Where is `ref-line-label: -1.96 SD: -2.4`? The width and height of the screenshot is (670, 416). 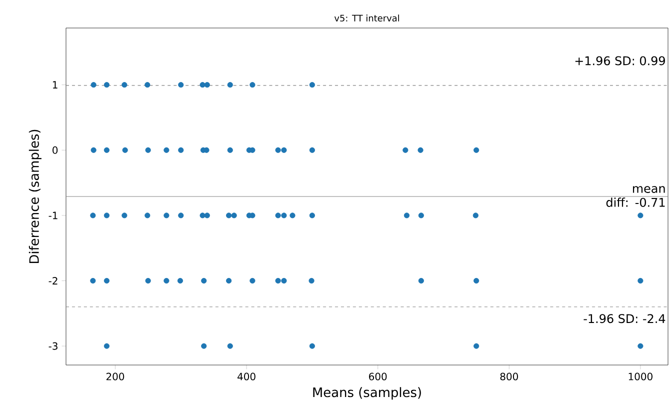
ref-line-label: -1.96 SD: -2.4 is located at coordinates (625, 319).